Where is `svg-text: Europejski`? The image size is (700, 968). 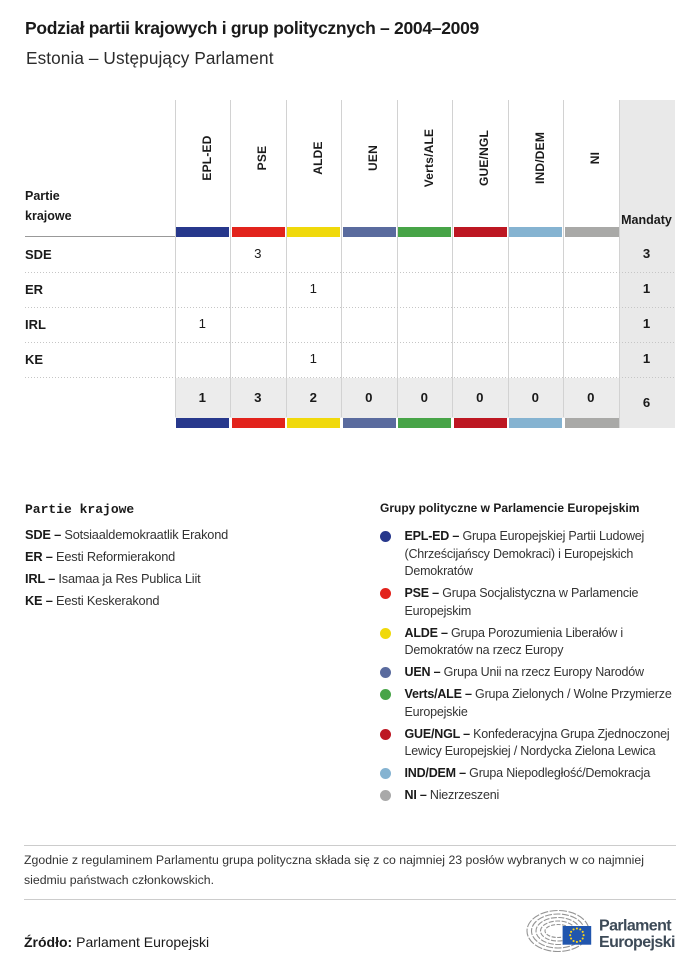 svg-text: Europejski is located at coordinates (637, 942).